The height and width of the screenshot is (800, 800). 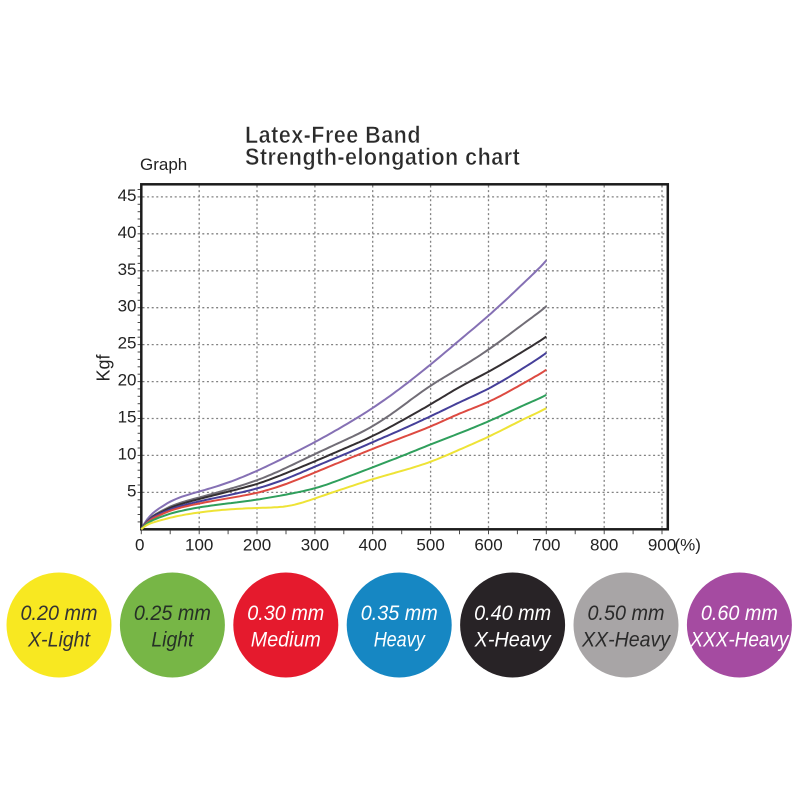 What do you see at coordinates (382, 156) in the screenshot?
I see `svg-text: Strength-elongation chart` at bounding box center [382, 156].